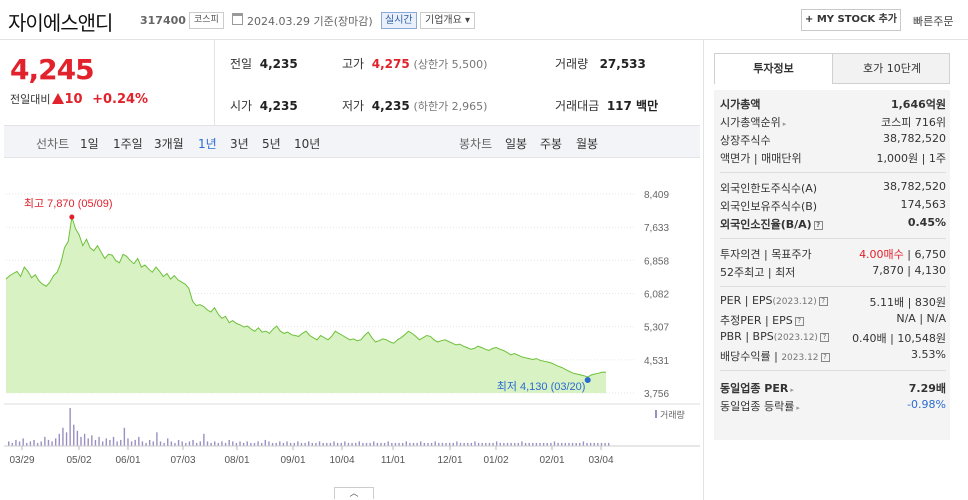 Image resolution: width=968 pixels, height=500 pixels. What do you see at coordinates (354, 493) in the screenshot?
I see `expand-chart-button: ︿` at bounding box center [354, 493].